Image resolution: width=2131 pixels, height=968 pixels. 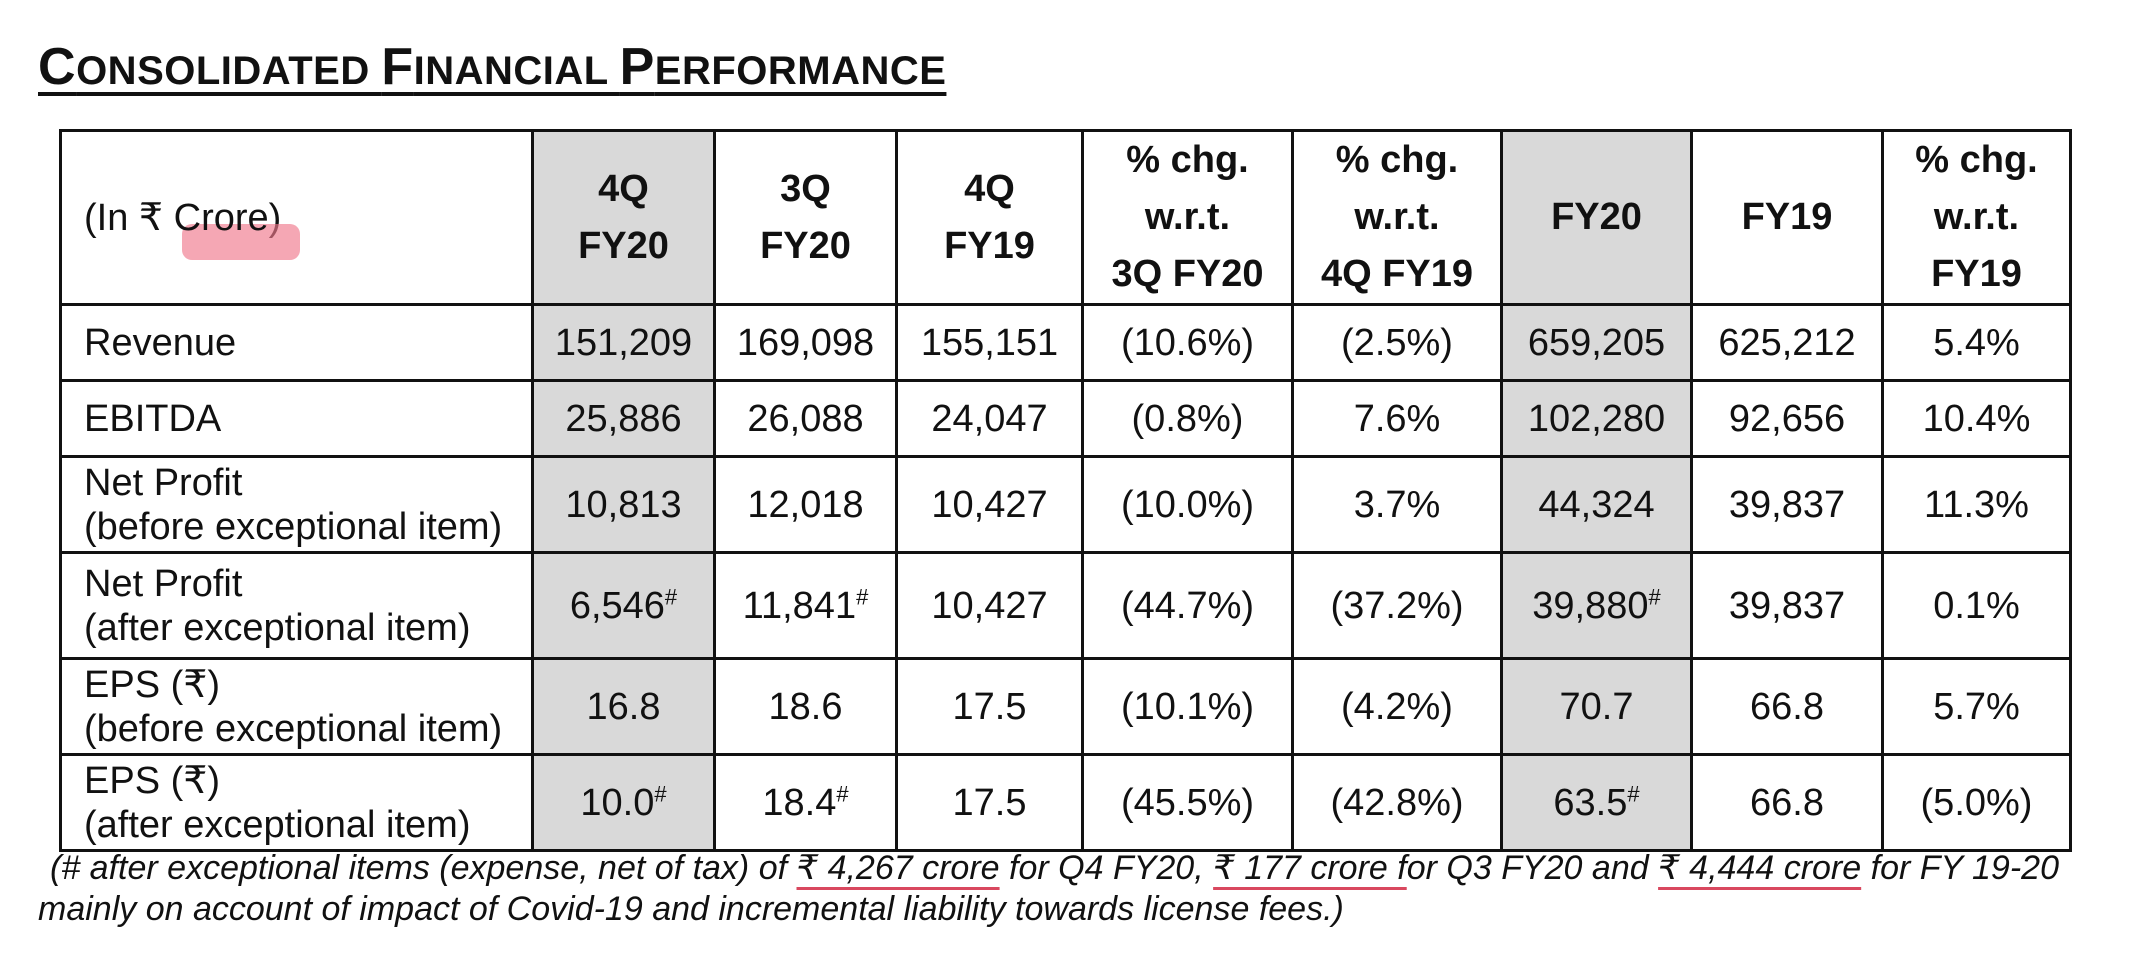 I want to click on table-cell: 6,546#, so click(x=623, y=605).